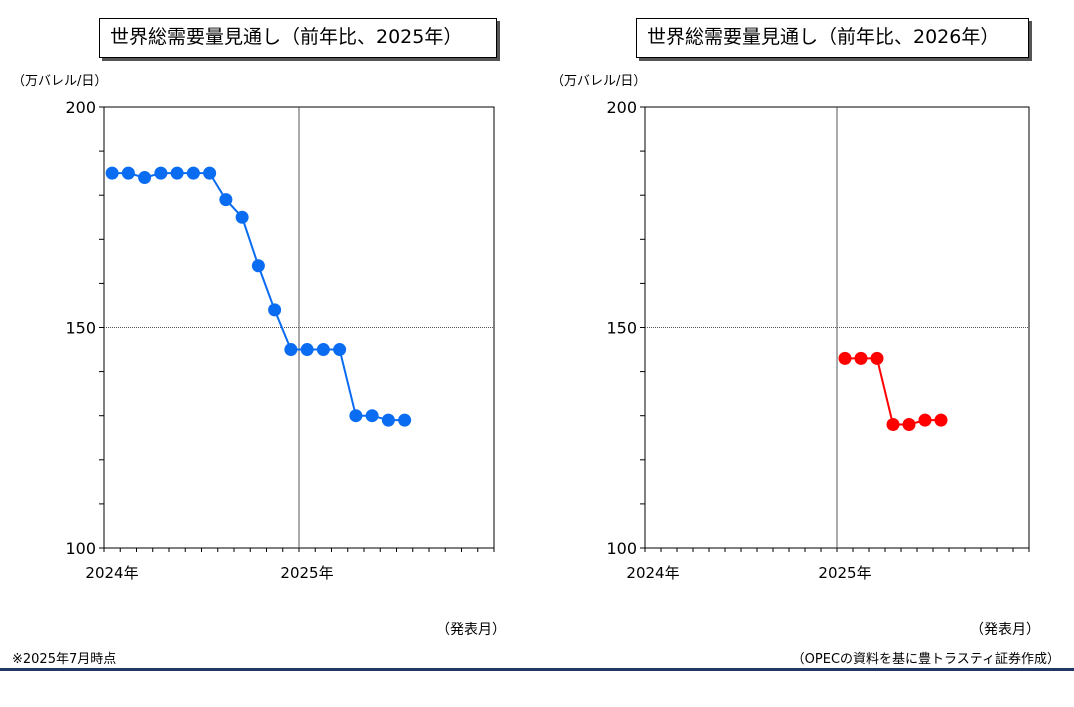 The width and height of the screenshot is (1074, 707). What do you see at coordinates (537, 669) in the screenshot?
I see `footer-divider` at bounding box center [537, 669].